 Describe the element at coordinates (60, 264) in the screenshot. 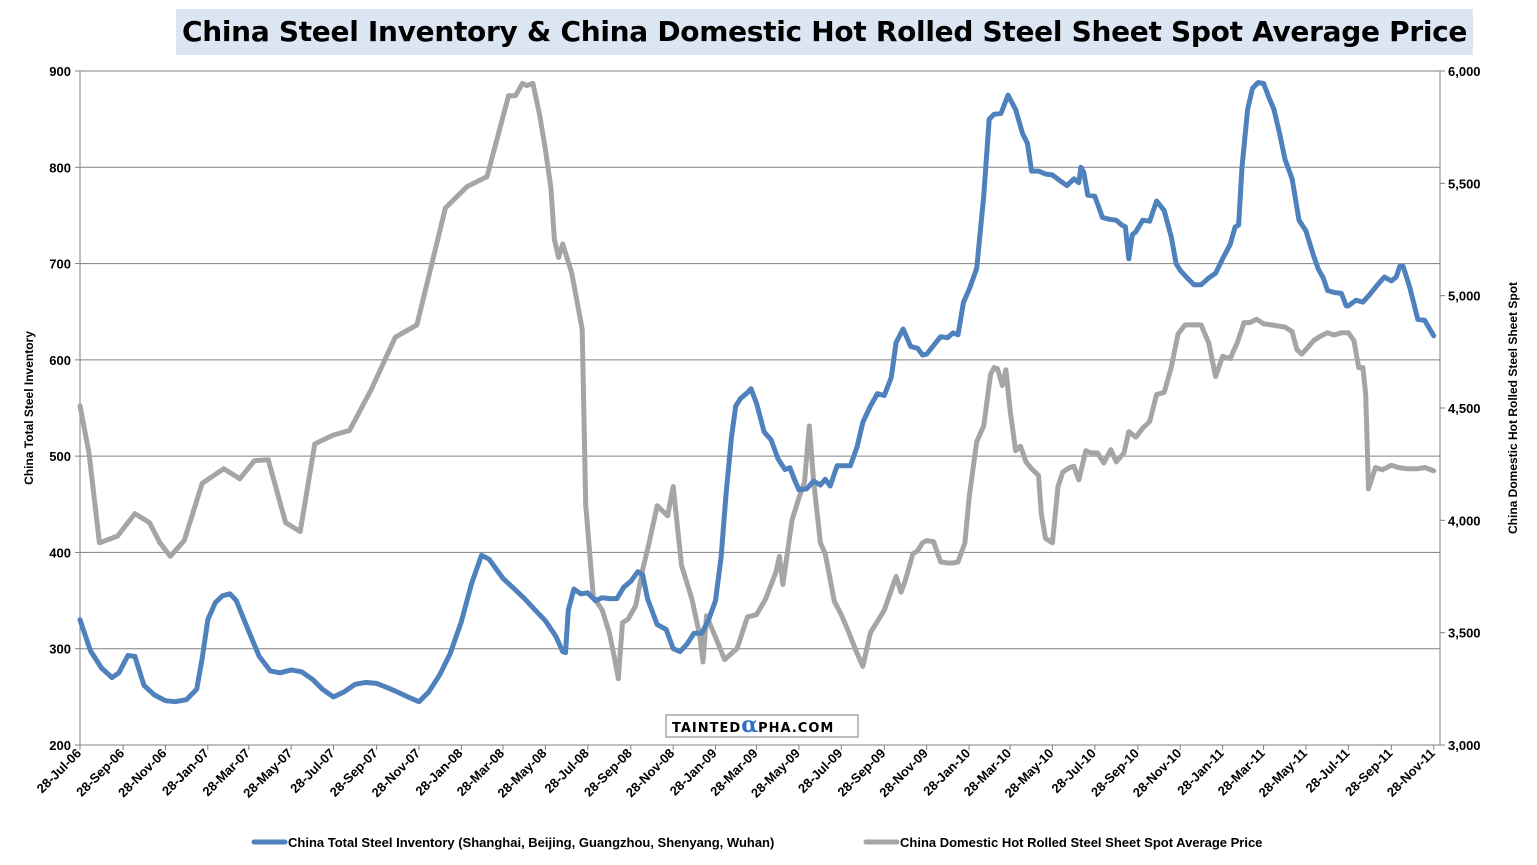

I see `y-axis-left-tick-label: 700` at that location.